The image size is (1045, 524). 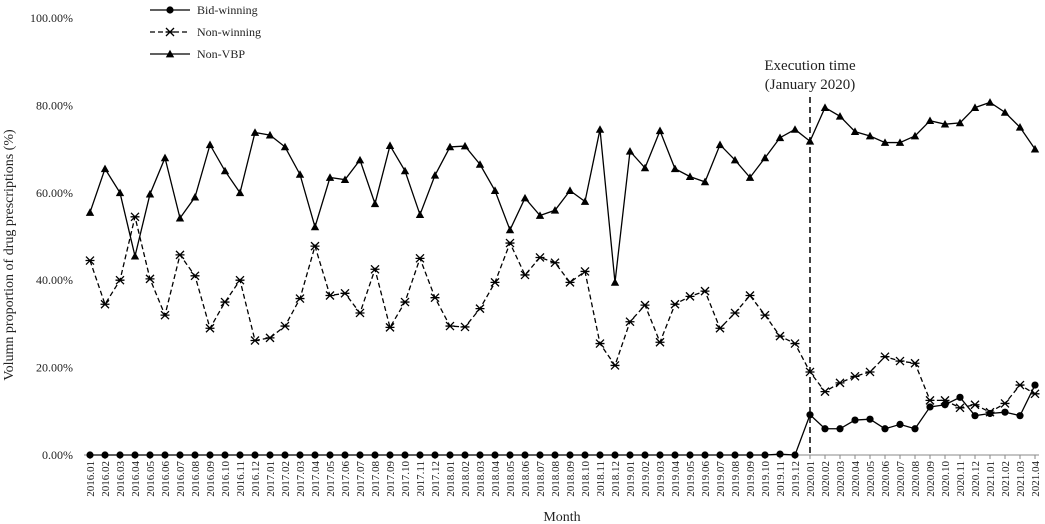 I want to click on x-tick-label: 2019.05, so click(x=691, y=479).